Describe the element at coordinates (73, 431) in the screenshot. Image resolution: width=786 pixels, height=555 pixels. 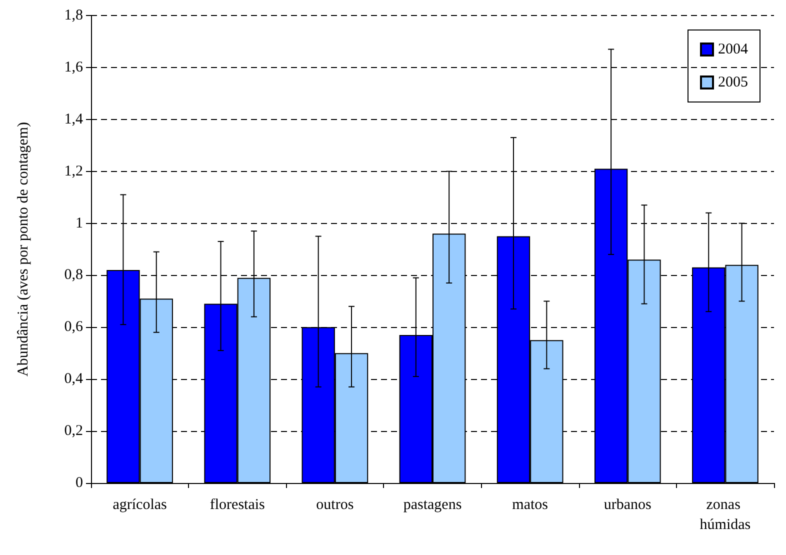
I see `y-tick-label: 0,2` at that location.